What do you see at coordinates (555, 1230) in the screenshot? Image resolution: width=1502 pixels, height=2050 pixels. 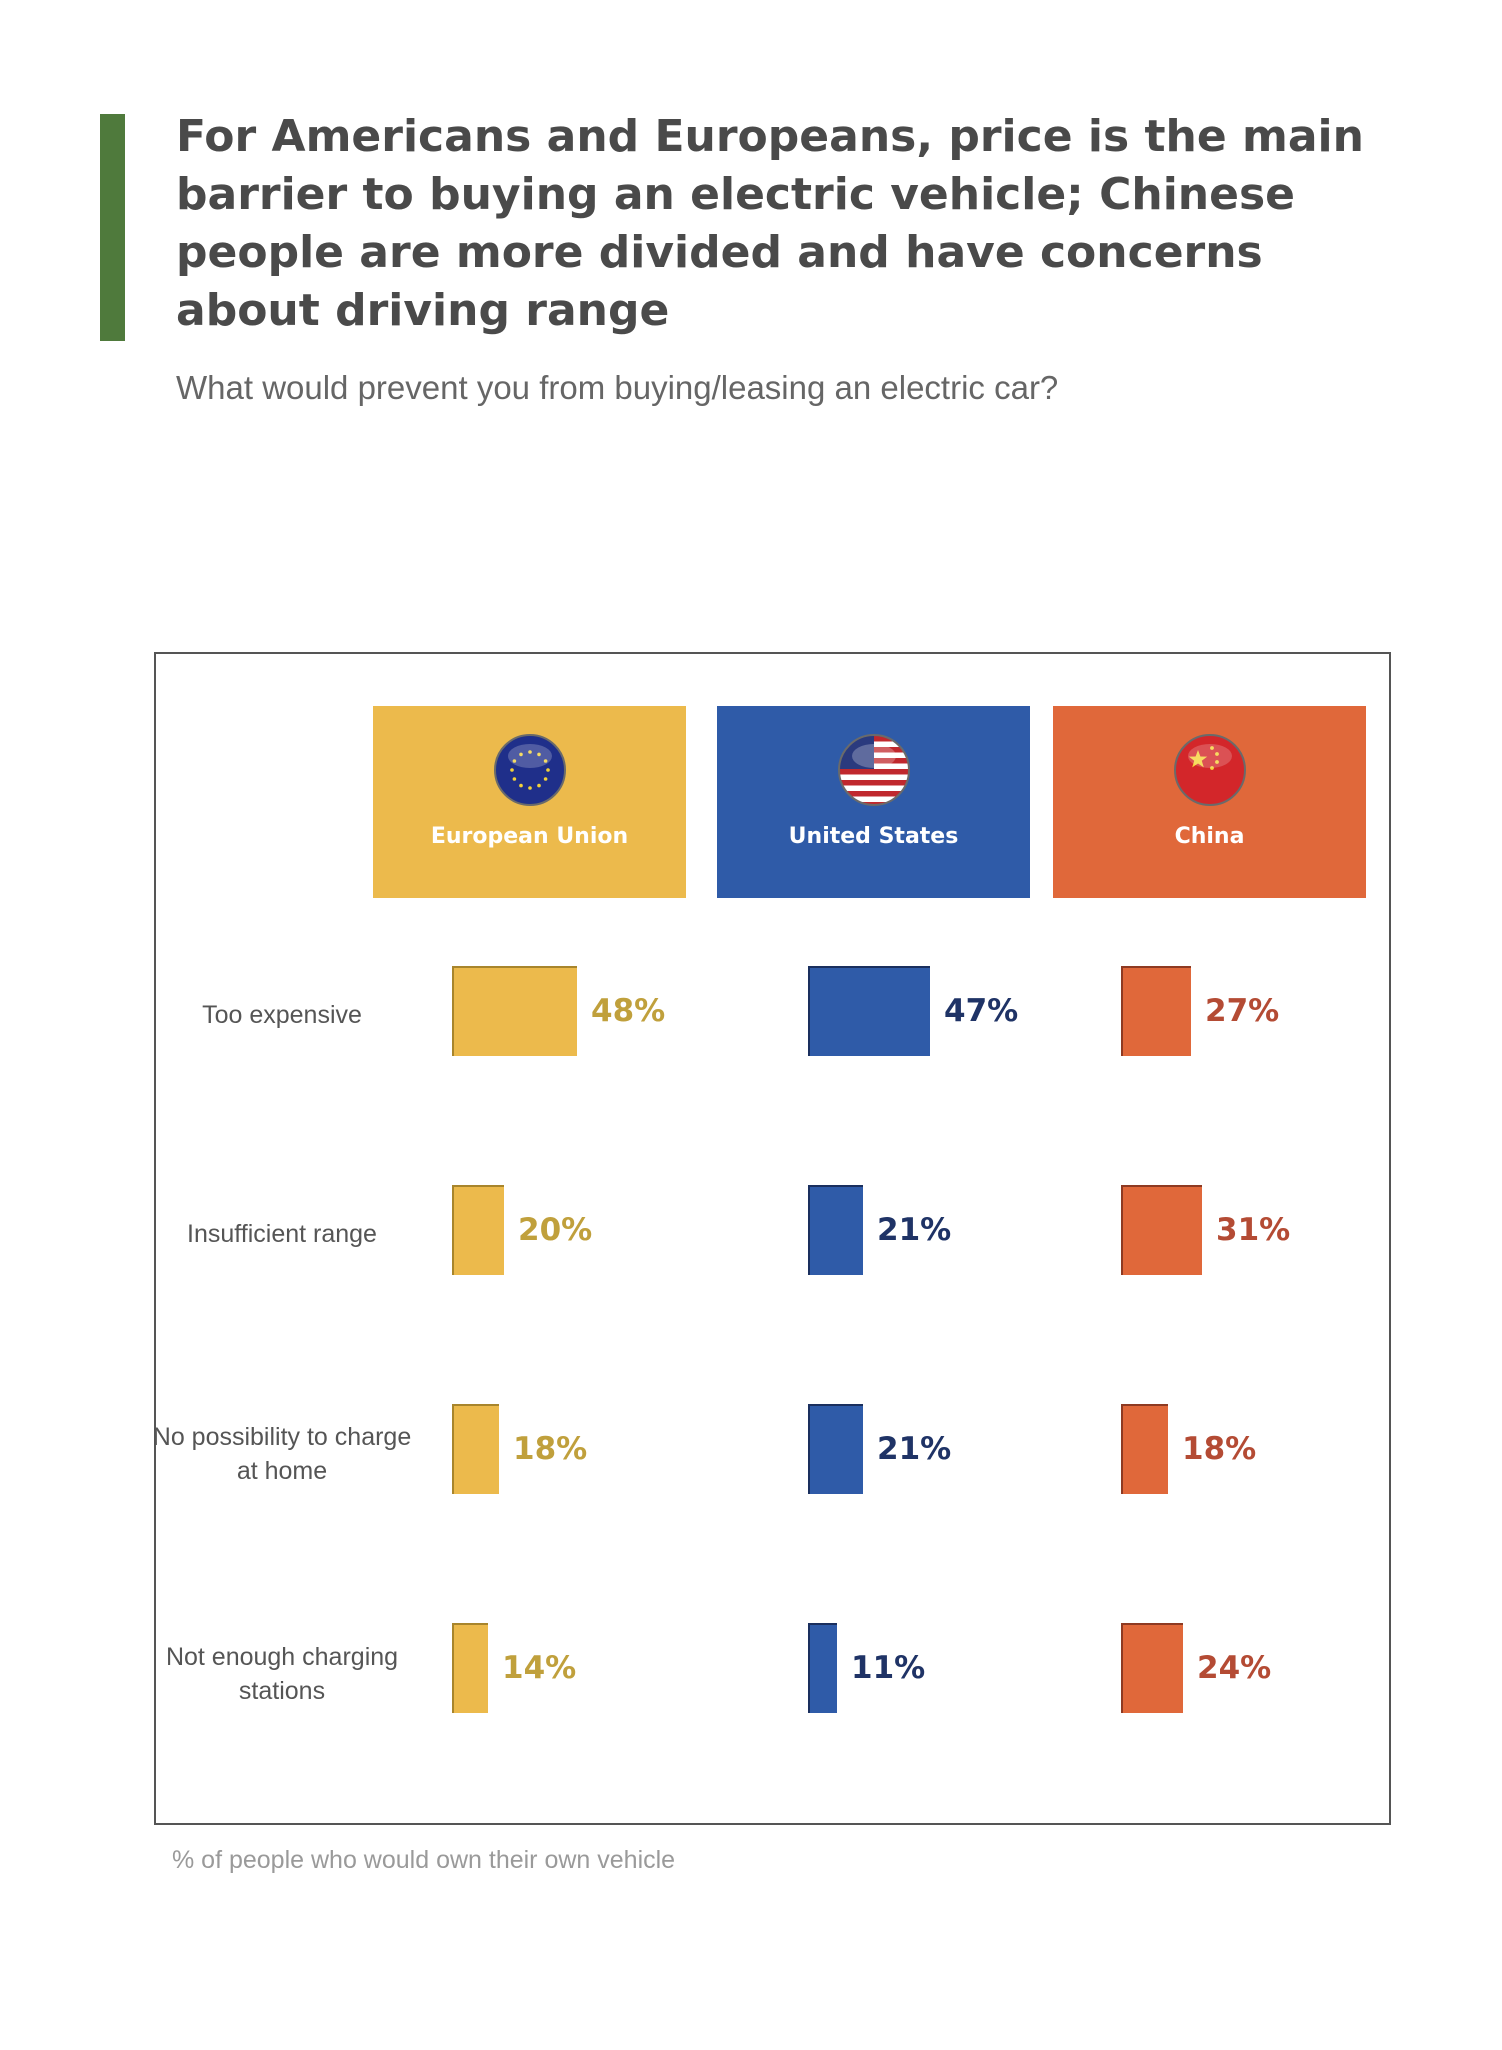 I see `value-label-european-union-insufficient-range: 20%` at bounding box center [555, 1230].